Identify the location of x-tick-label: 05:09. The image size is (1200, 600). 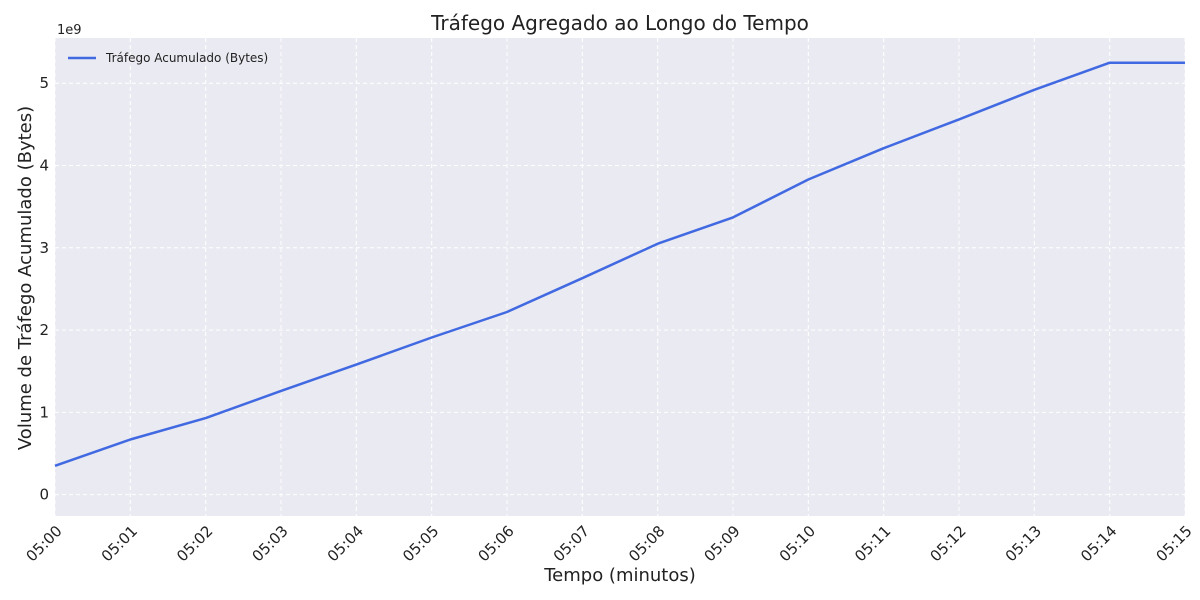
(721, 543).